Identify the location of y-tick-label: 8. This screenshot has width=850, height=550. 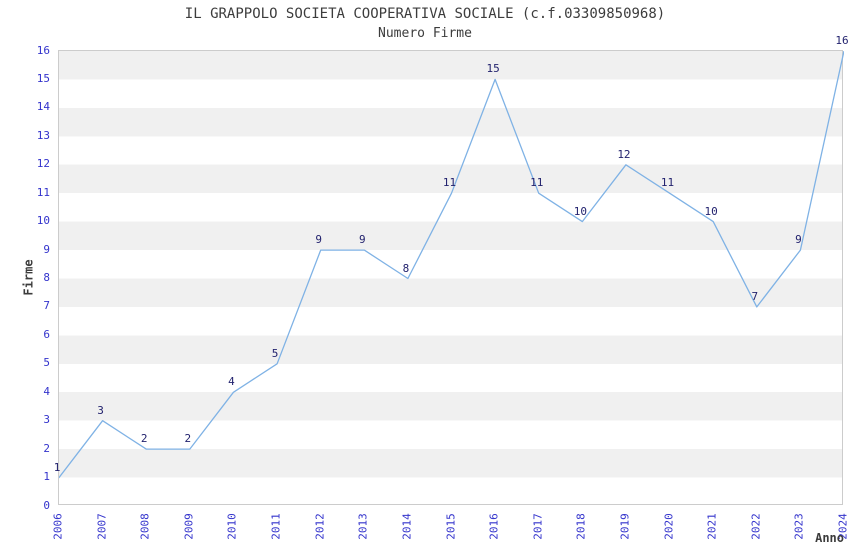
(46, 277).